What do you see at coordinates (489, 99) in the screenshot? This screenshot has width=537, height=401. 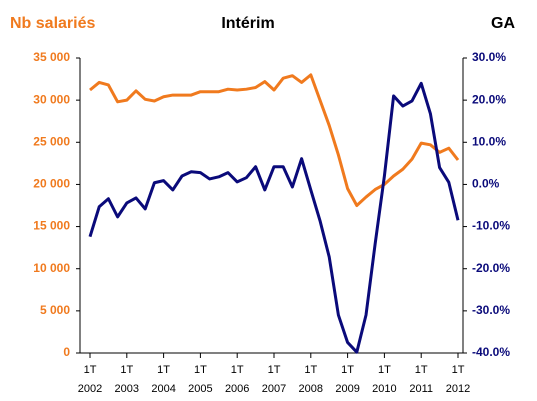 I see `y2-tick-label: 20.0%` at bounding box center [489, 99].